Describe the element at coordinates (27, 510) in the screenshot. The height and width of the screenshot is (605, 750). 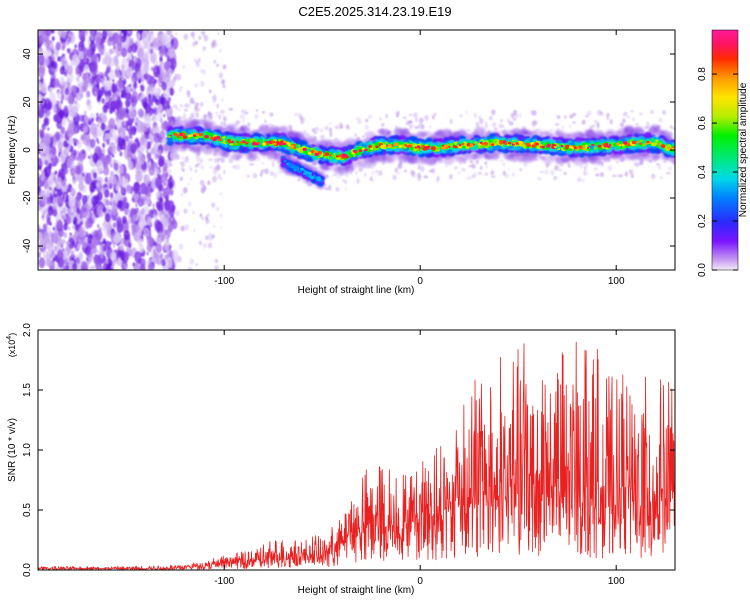
I see `snr-y-tick-label: 0.5` at that location.